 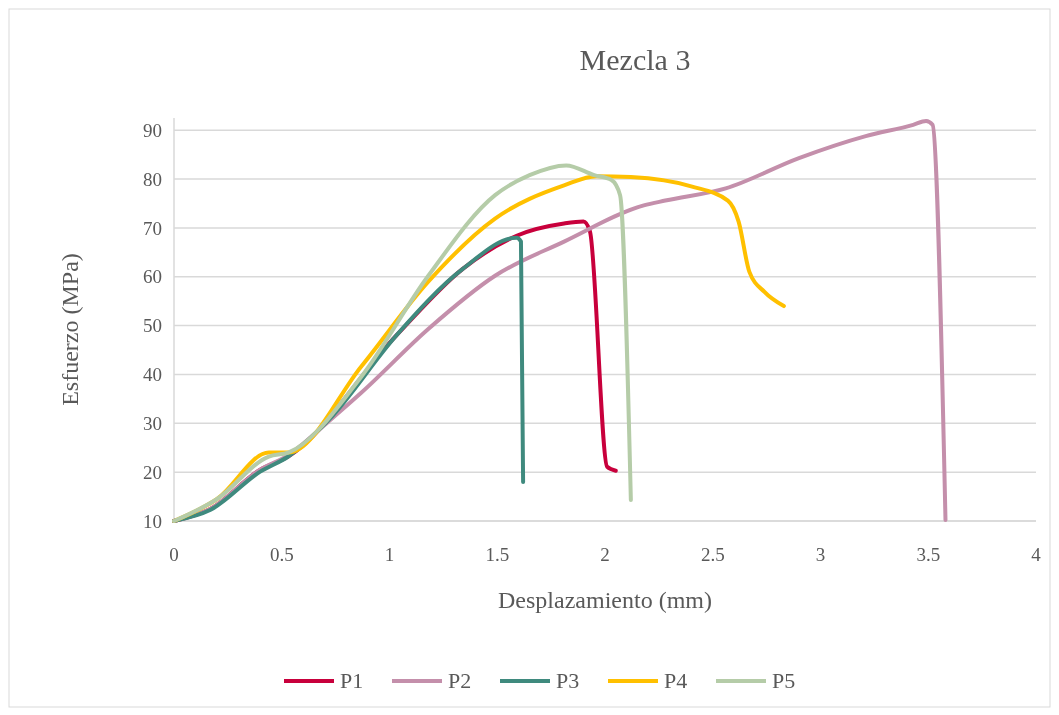 What do you see at coordinates (152, 179) in the screenshot?
I see `y-tick-label: 80` at bounding box center [152, 179].